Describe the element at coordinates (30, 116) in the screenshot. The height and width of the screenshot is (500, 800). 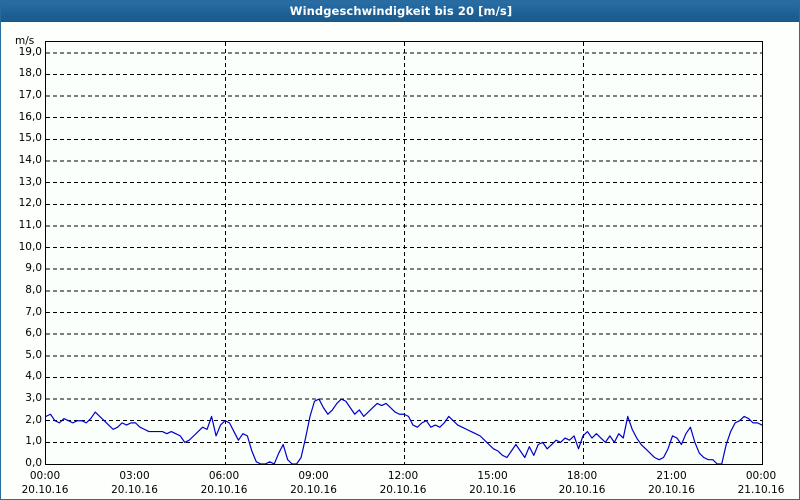
I see `y-axis-tick-label: 16,0` at that location.